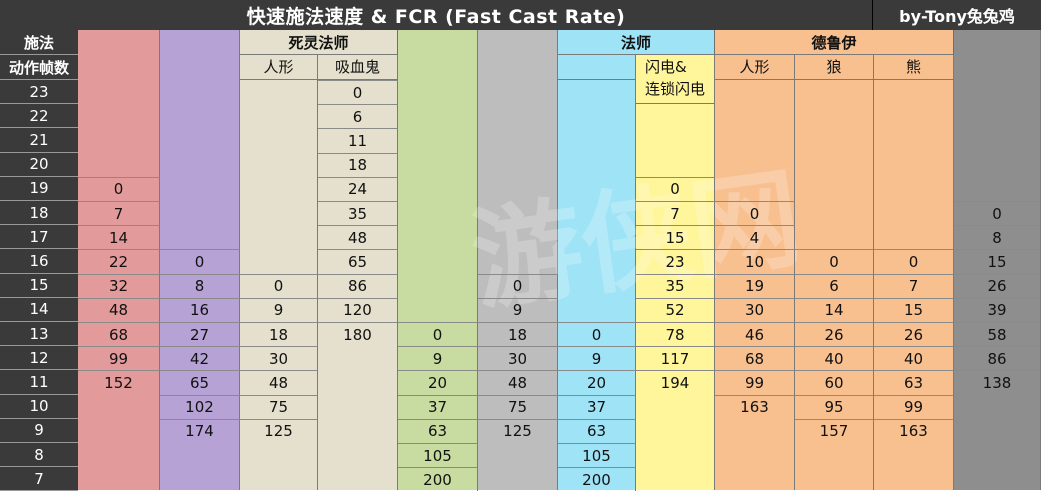  I want to click on value-cell: 24, so click(358, 188).